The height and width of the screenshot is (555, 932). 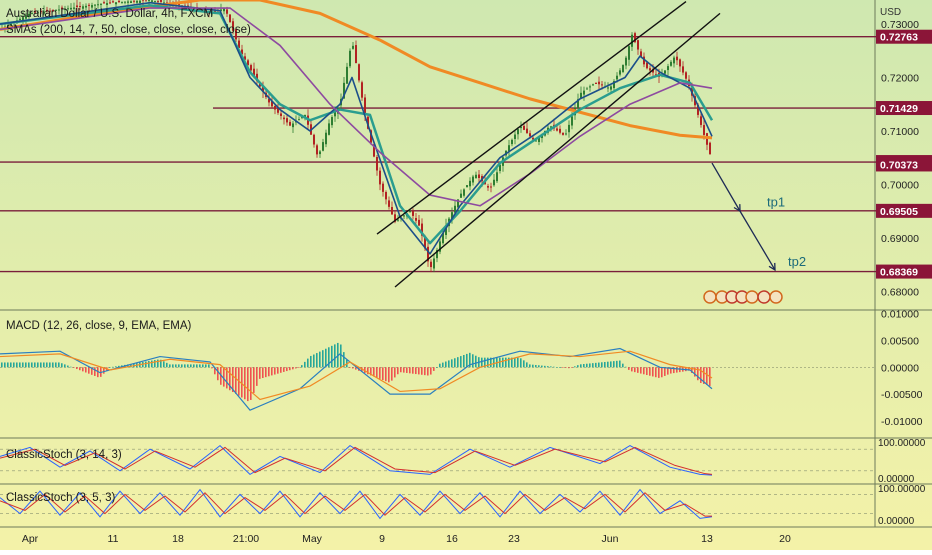 I want to click on macd-line, so click(x=356, y=379).